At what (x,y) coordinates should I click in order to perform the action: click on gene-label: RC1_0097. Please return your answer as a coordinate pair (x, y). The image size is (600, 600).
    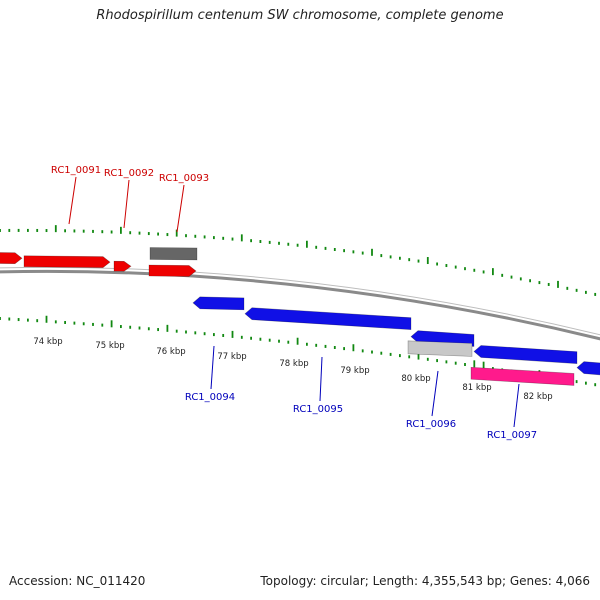
    Looking at the image, I should click on (512, 435).